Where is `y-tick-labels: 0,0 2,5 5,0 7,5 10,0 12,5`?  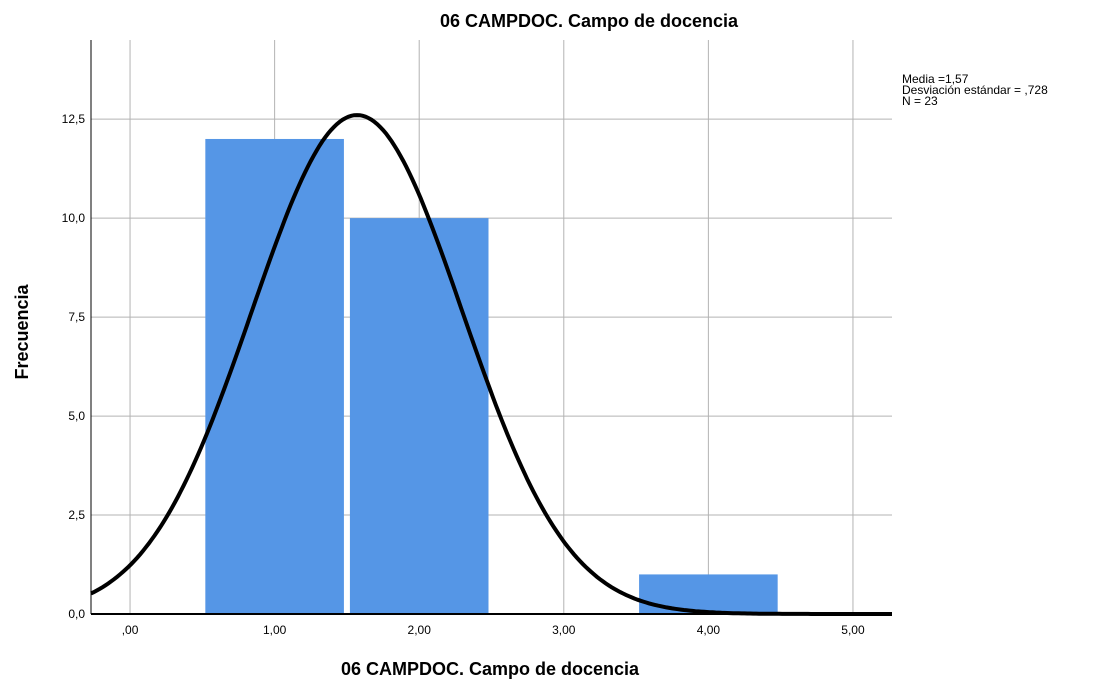
y-tick-labels: 0,0 2,5 5,0 7,5 10,0 12,5 is located at coordinates (74, 366).